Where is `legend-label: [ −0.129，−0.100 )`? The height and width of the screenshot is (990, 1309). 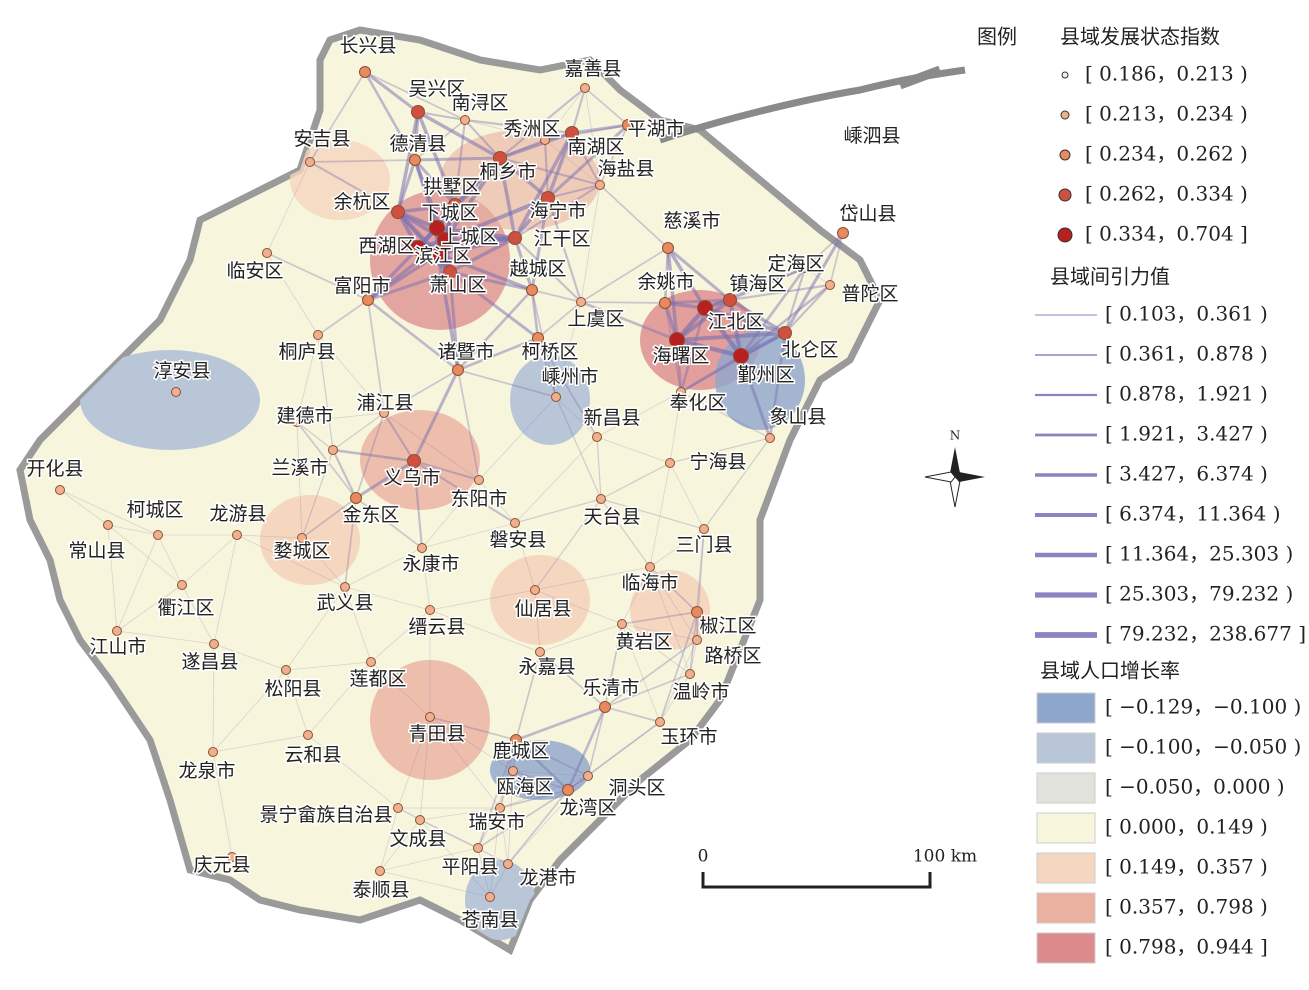
legend-label: [ −0.129，−0.100 ) is located at coordinates (1203, 707).